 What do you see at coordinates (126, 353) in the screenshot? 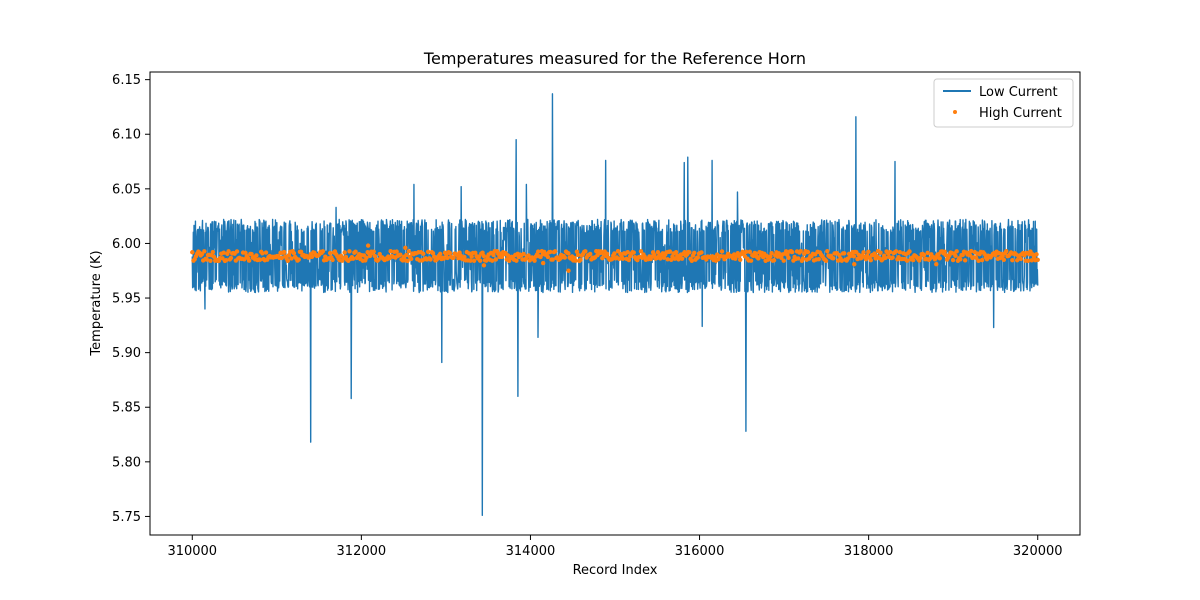
I see `y-tick-label: 5.90` at bounding box center [126, 353].